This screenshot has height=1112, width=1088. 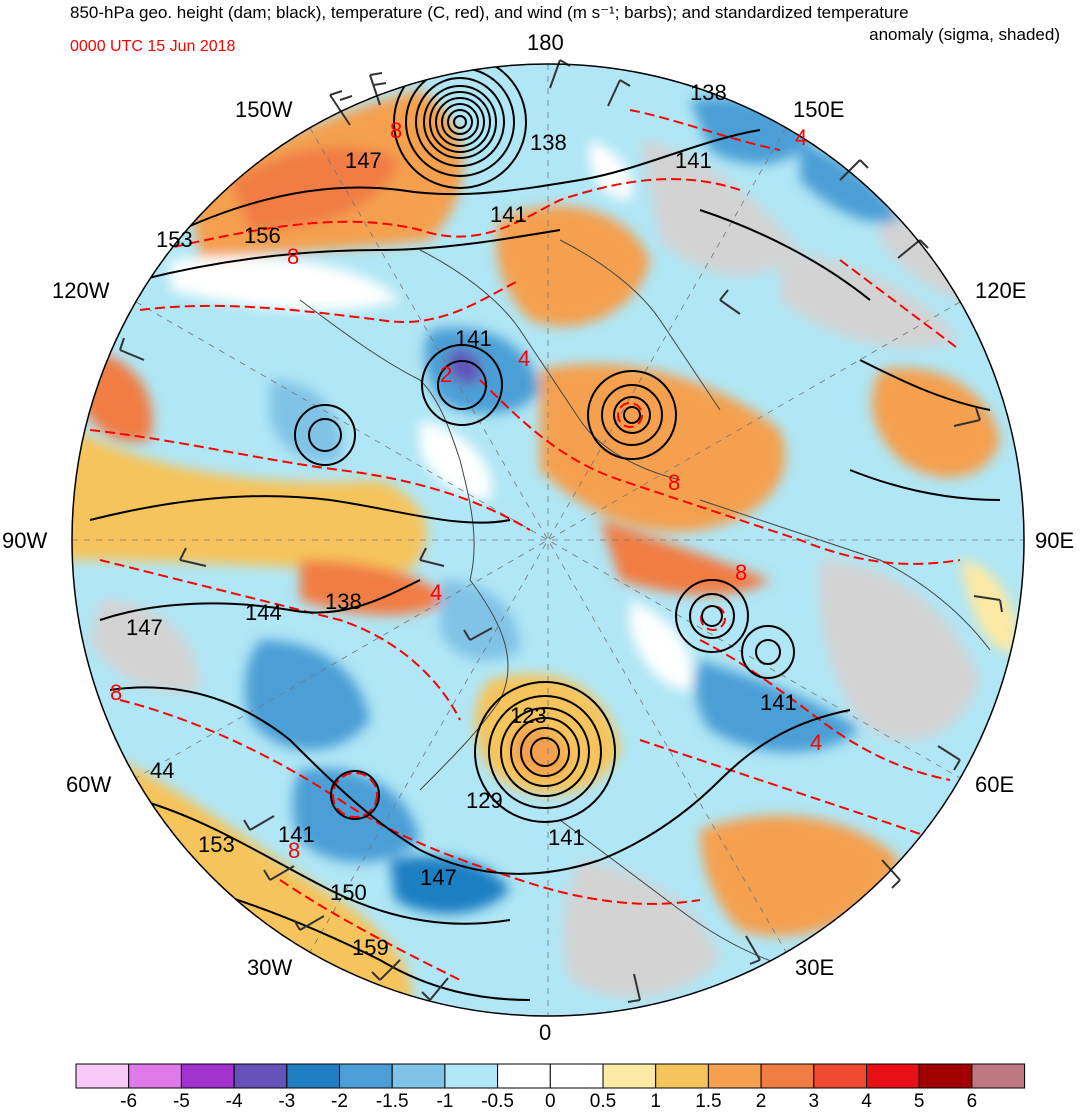 What do you see at coordinates (814, 1101) in the screenshot?
I see `colorbar-label: 3` at bounding box center [814, 1101].